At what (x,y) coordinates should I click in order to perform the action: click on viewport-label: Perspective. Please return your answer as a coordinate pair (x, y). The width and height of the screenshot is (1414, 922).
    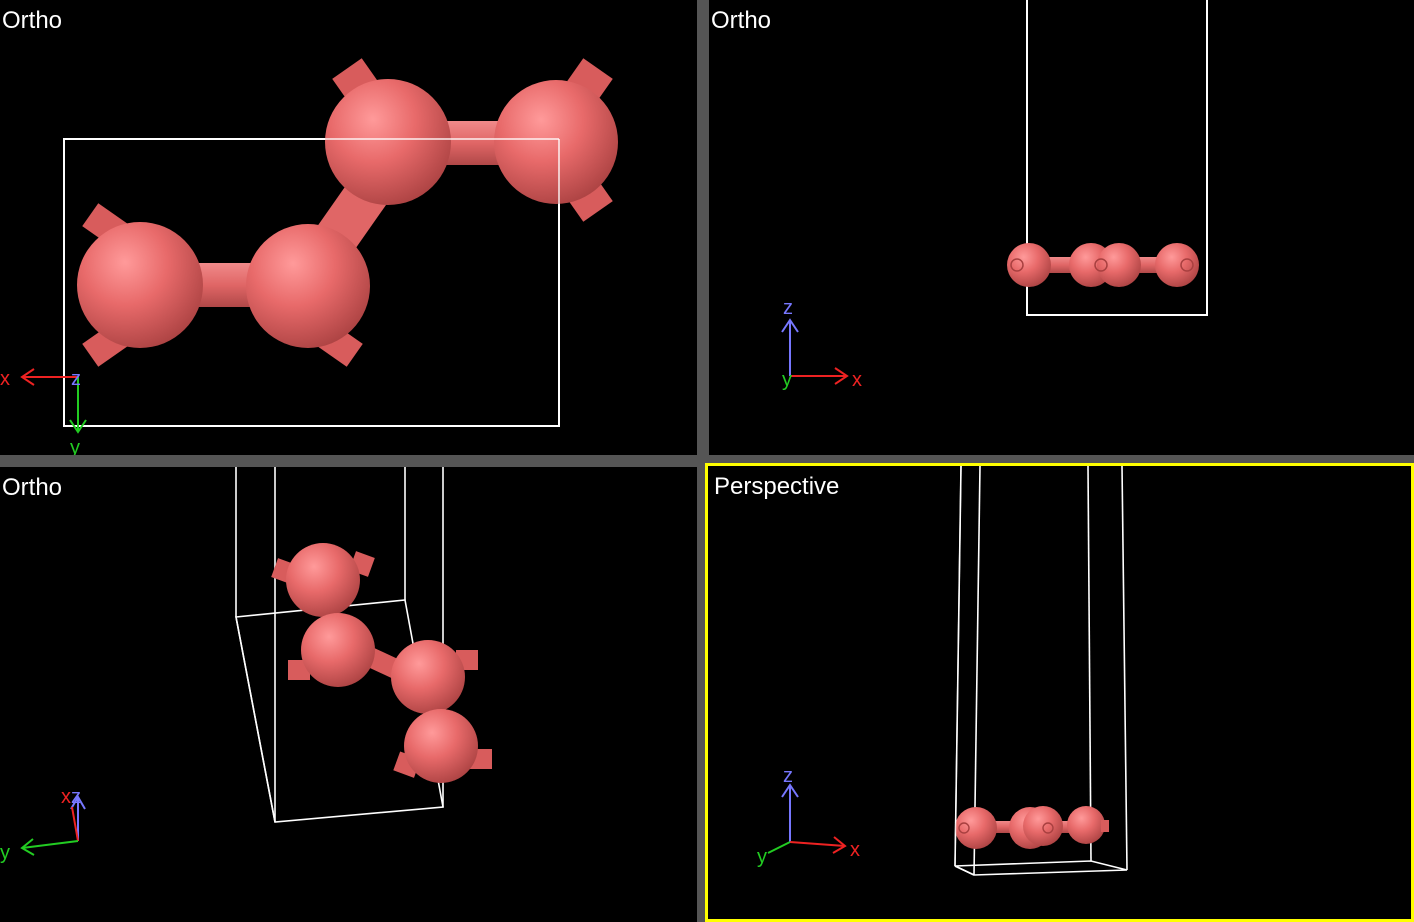
    Looking at the image, I should click on (777, 486).